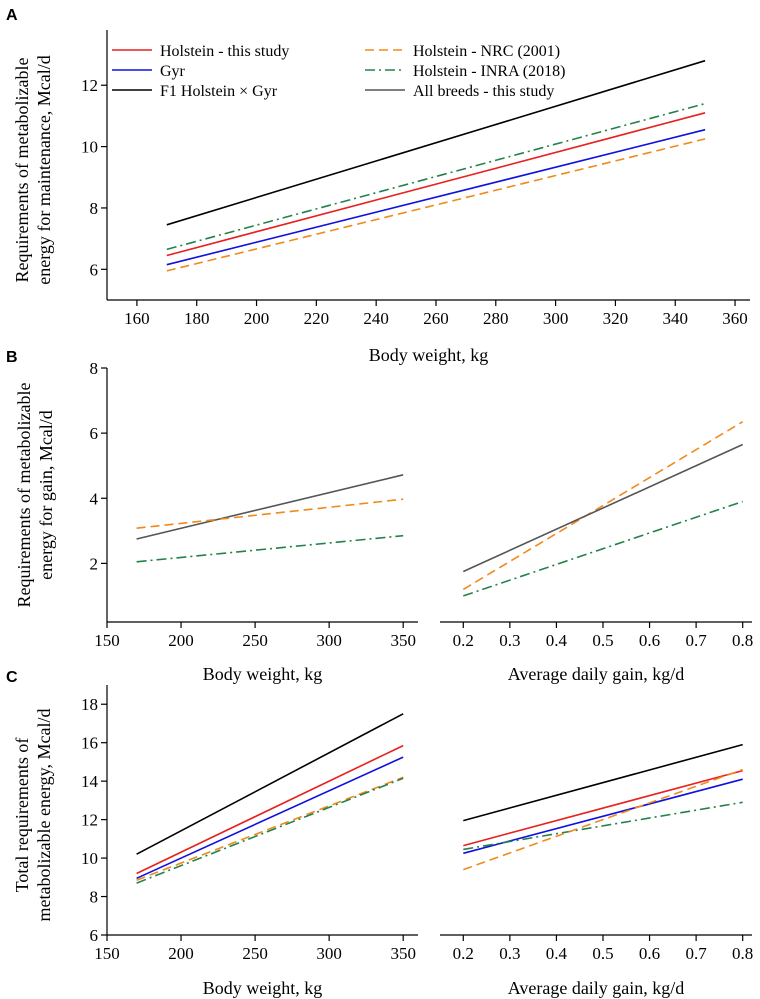 This screenshot has width=760, height=999. What do you see at coordinates (44, 815) in the screenshot?
I see `y-axis-title-line: metabolizable energy, Mcal/d` at bounding box center [44, 815].